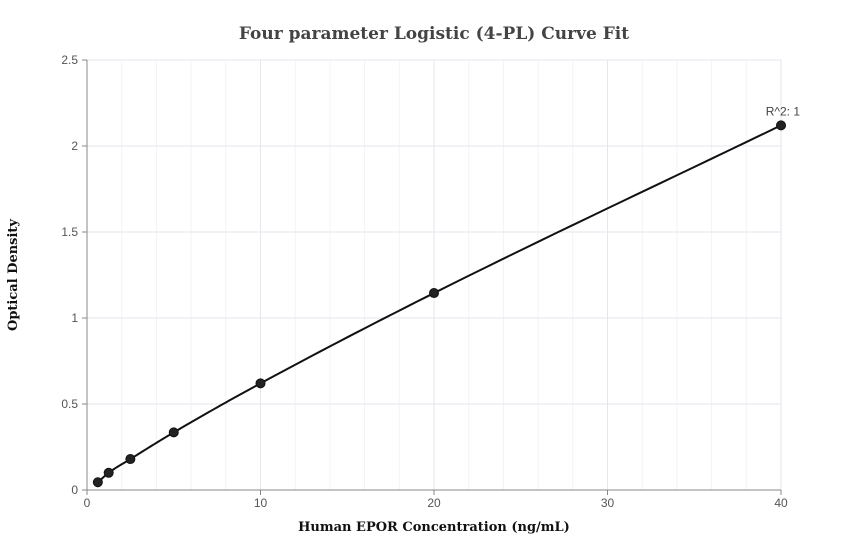 This screenshot has width=868, height=560. I want to click on x-tick-label: 10, so click(261, 503).